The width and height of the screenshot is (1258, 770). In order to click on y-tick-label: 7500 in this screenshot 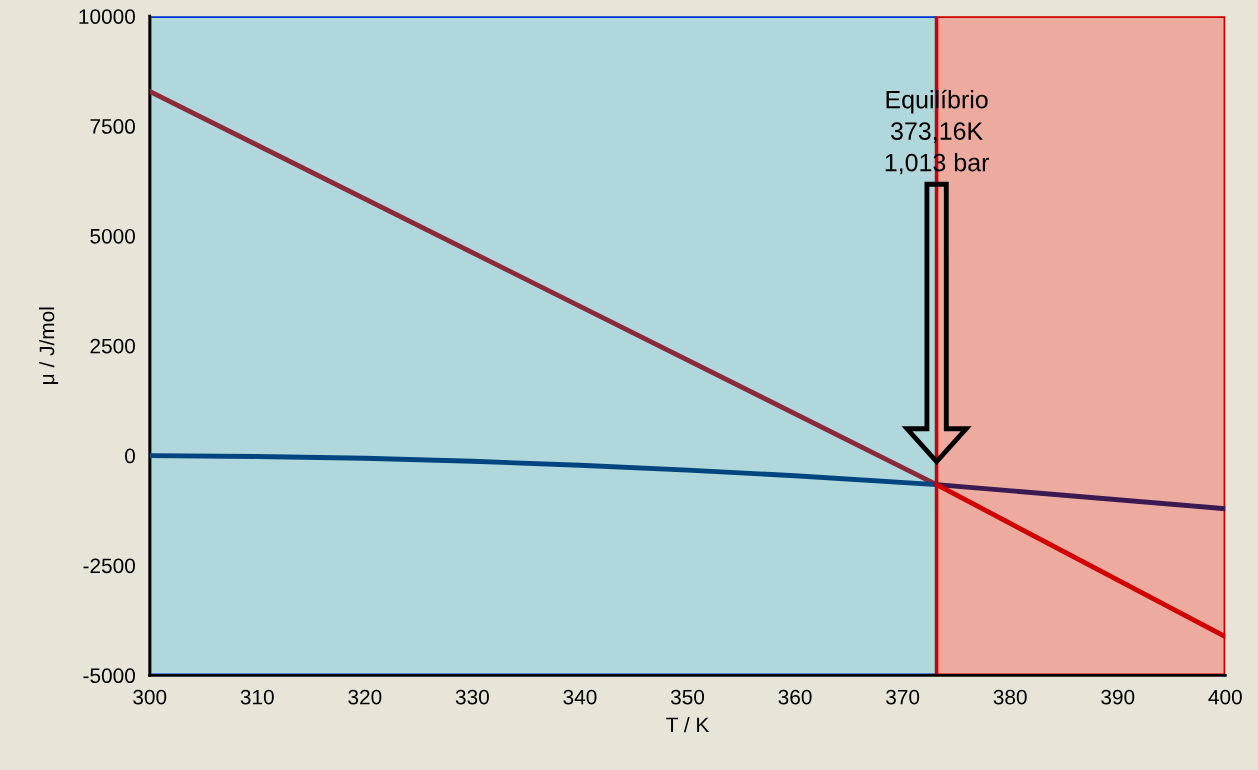, I will do `click(112, 126)`.